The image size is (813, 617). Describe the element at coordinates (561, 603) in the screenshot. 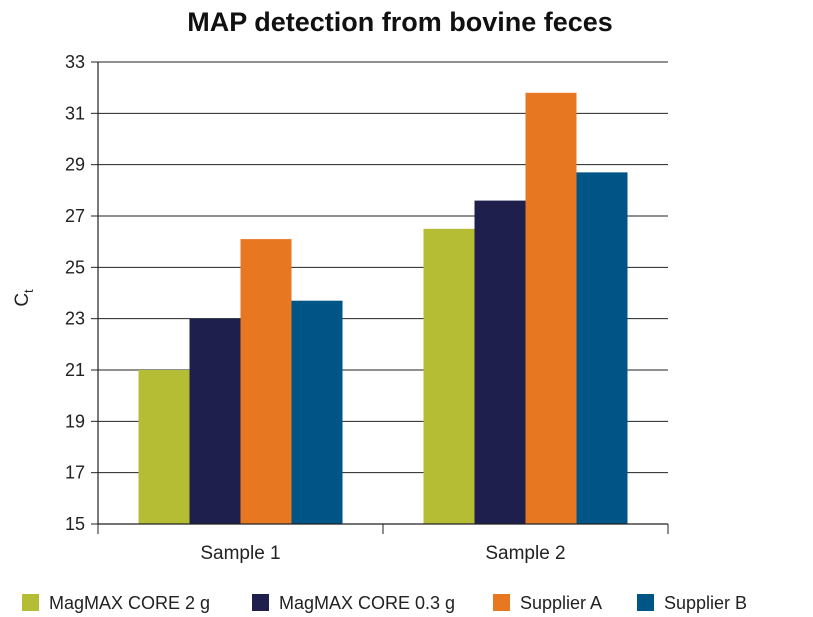

I see `legend-label: Supplier A` at that location.